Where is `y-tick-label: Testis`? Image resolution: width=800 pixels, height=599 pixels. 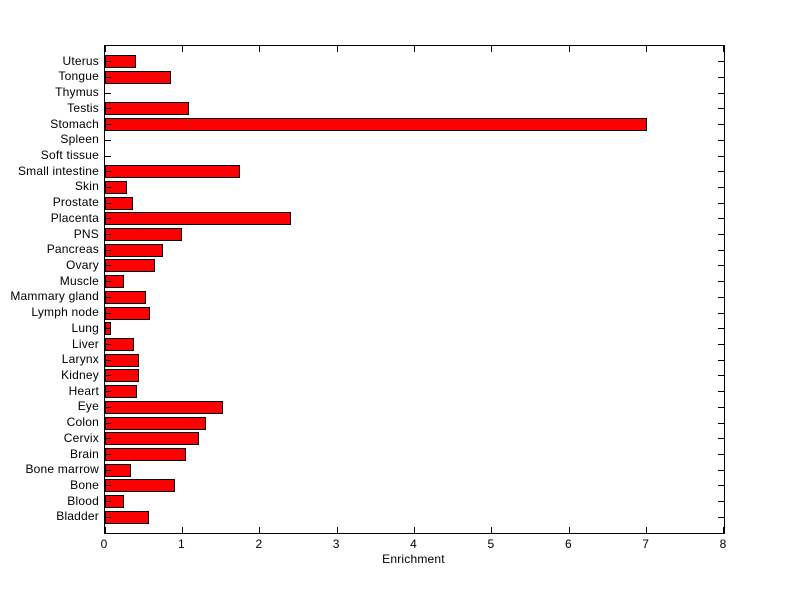 y-tick-label: Testis is located at coordinates (83, 107).